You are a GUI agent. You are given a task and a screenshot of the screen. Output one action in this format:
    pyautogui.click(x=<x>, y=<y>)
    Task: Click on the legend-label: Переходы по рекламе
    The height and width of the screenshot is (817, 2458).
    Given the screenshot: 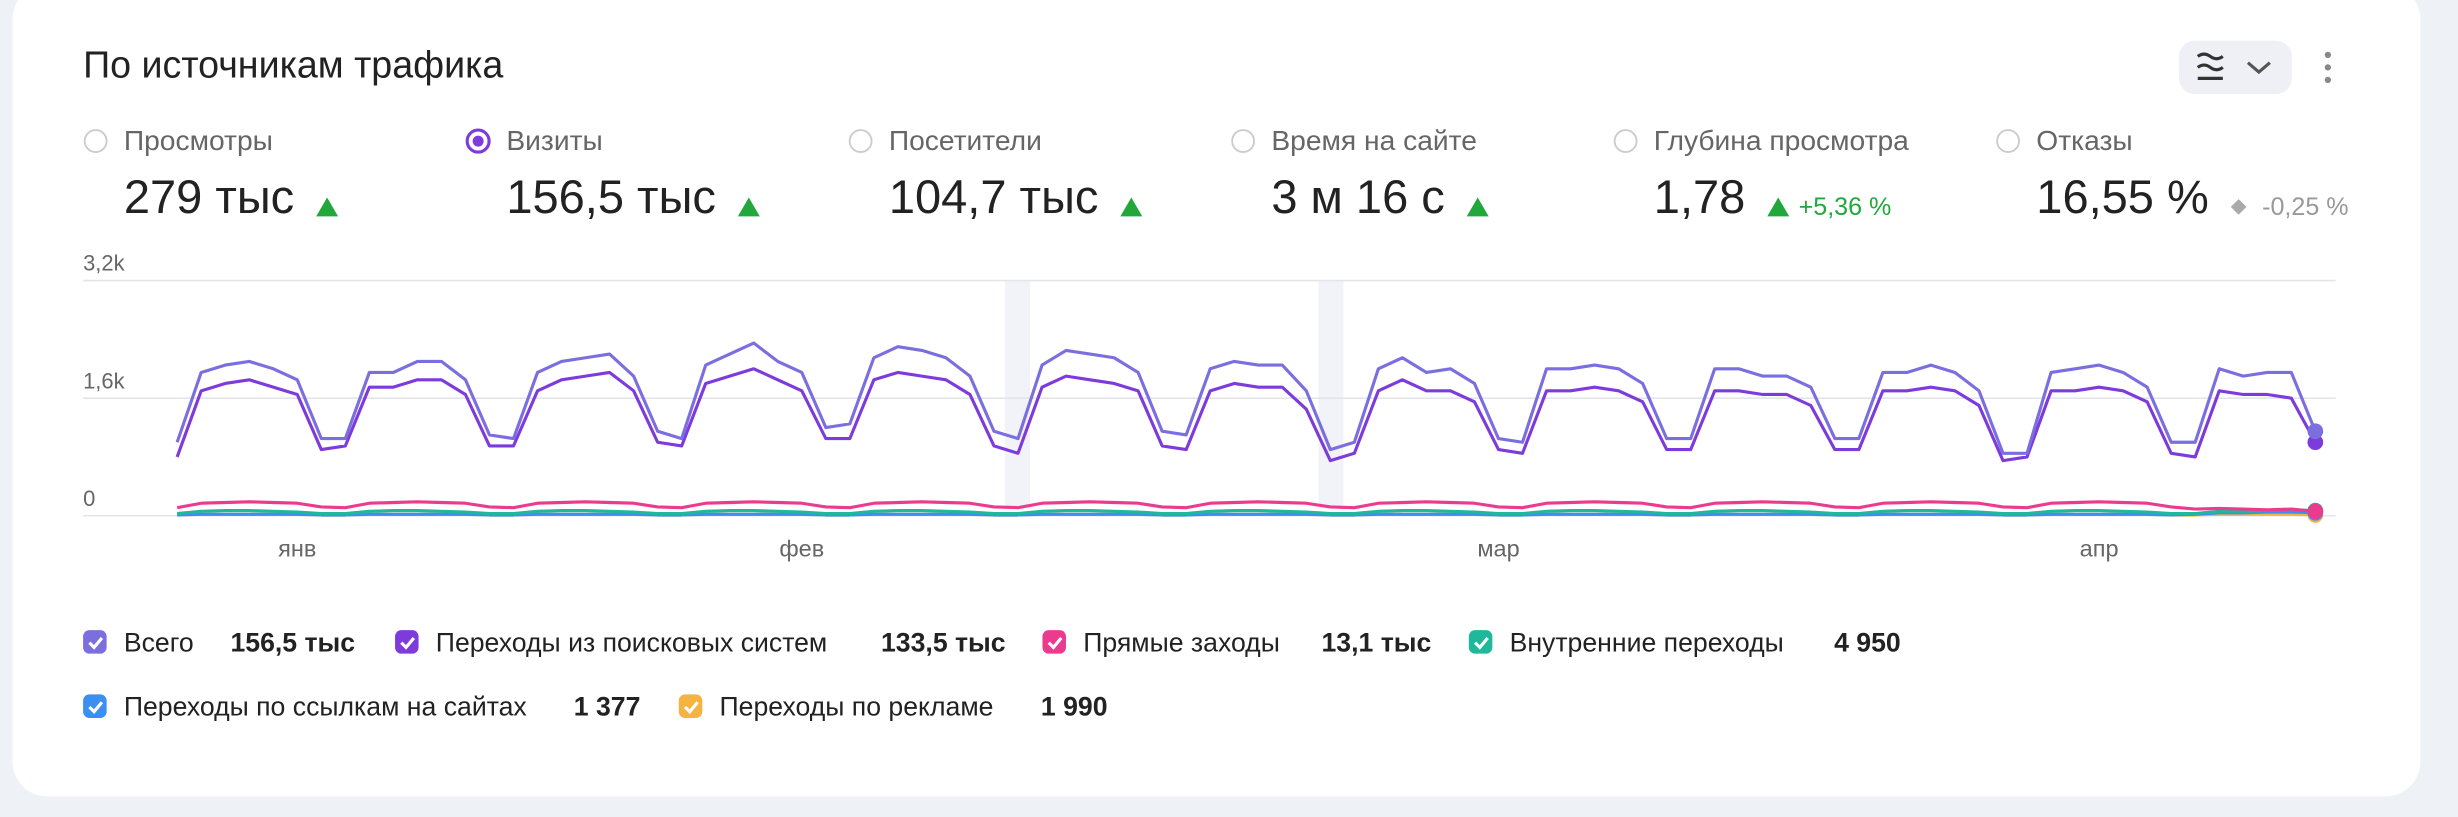 What is the action you would take?
    pyautogui.click(x=857, y=707)
    